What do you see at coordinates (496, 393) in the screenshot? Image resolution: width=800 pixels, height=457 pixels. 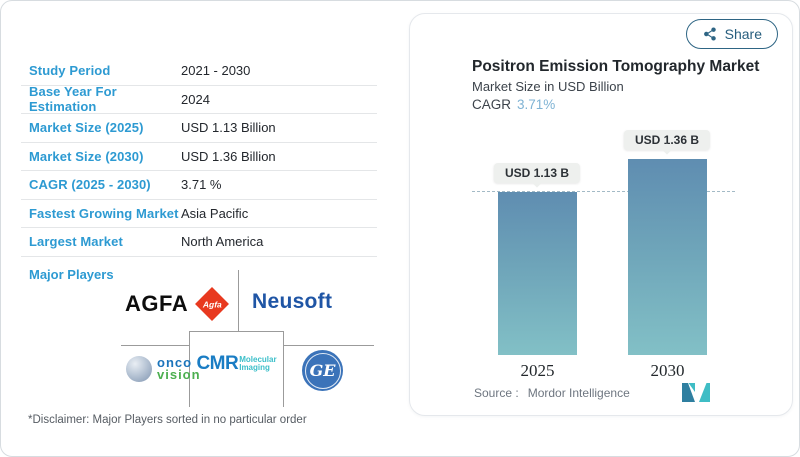 I see `source-label: Source :` at bounding box center [496, 393].